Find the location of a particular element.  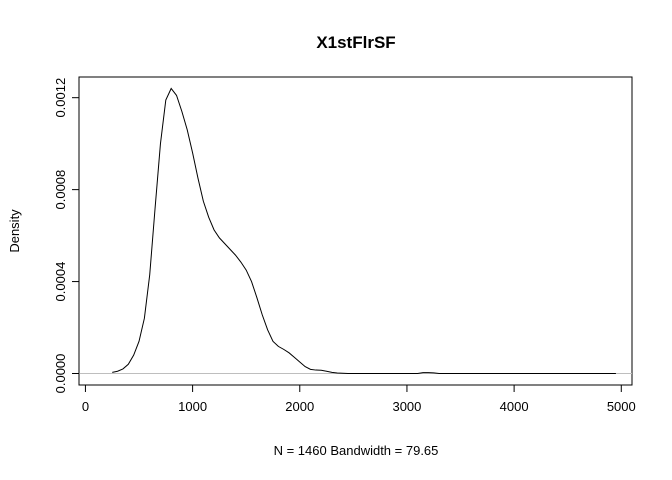

x-tick-label: 1000 is located at coordinates (192, 406).